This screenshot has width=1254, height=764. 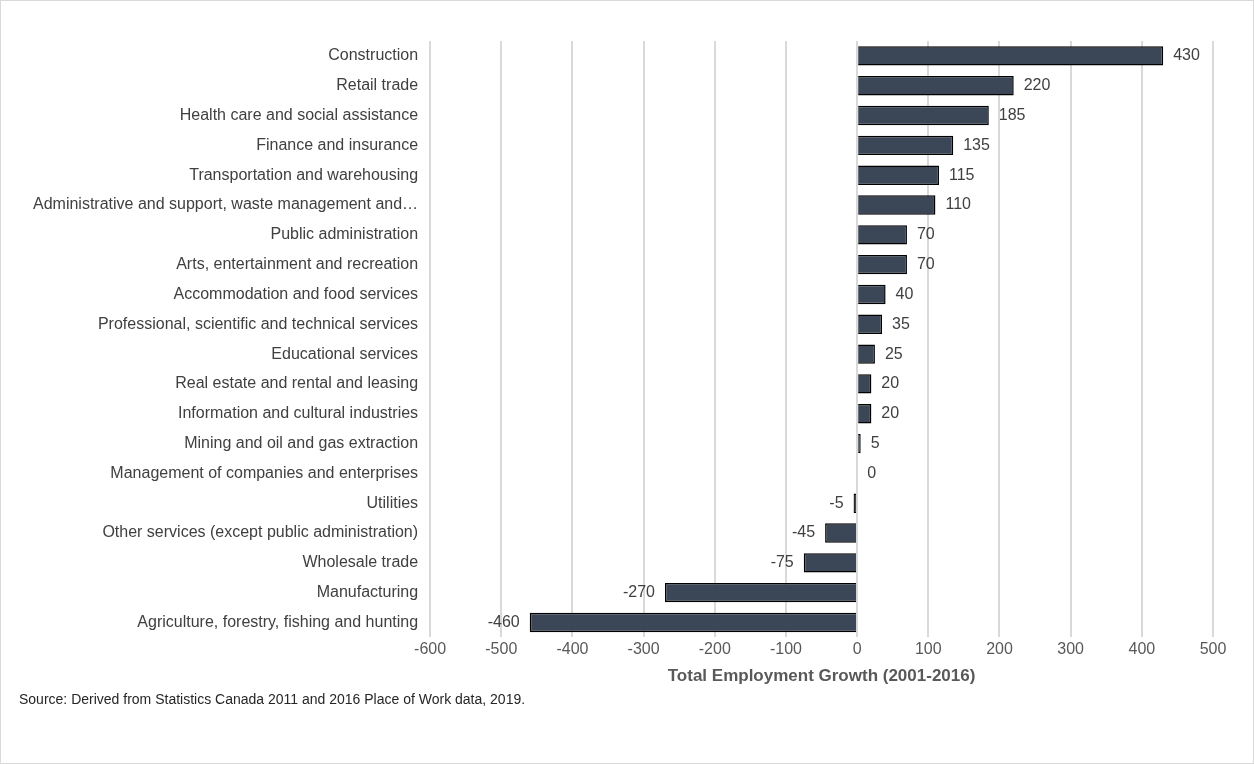 I want to click on y-tick-label: Transportation and warehousing, so click(x=304, y=174).